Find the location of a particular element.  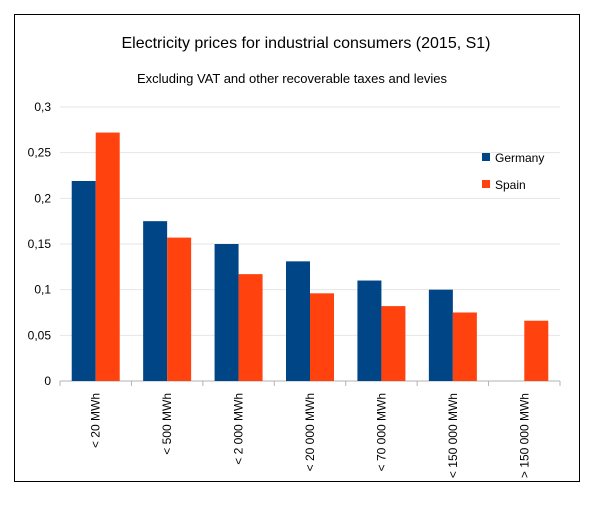

legend: Germany Spain is located at coordinates (513, 171).